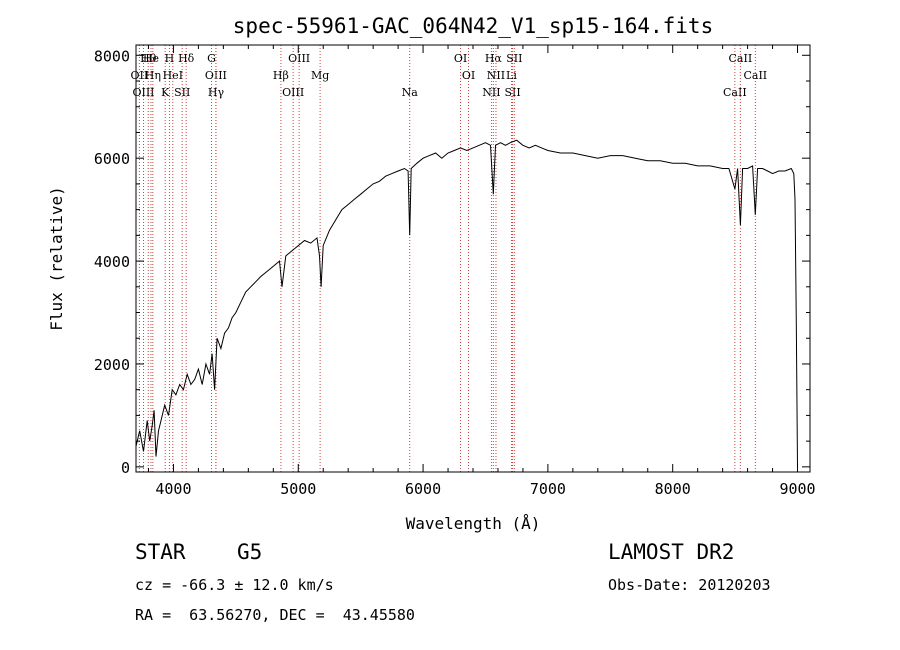 The height and width of the screenshot is (650, 900). What do you see at coordinates (170, 58) in the screenshot?
I see `line-label: H` at bounding box center [170, 58].